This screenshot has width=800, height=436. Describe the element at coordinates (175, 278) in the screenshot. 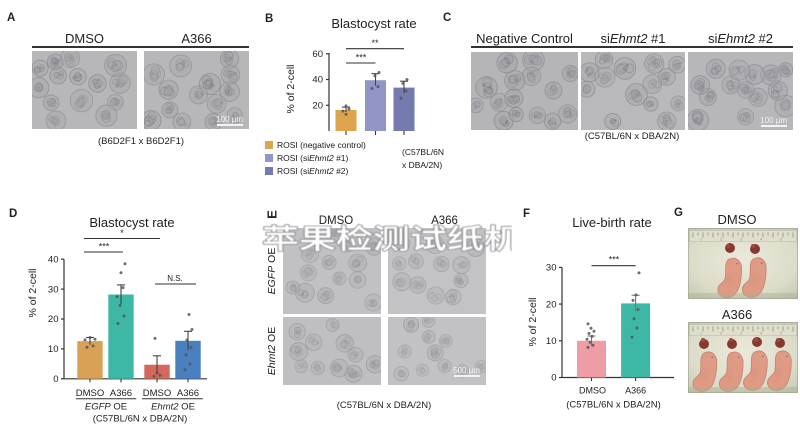

I see `svg-text: N.S.` at that location.